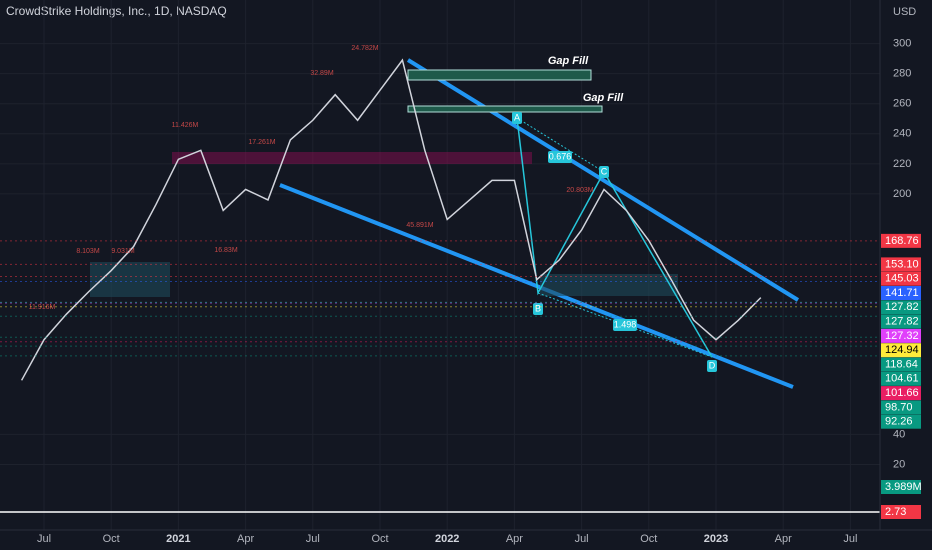 This screenshot has height=550, width=932. What do you see at coordinates (614, 237) in the screenshot?
I see `harmonic` at bounding box center [614, 237].